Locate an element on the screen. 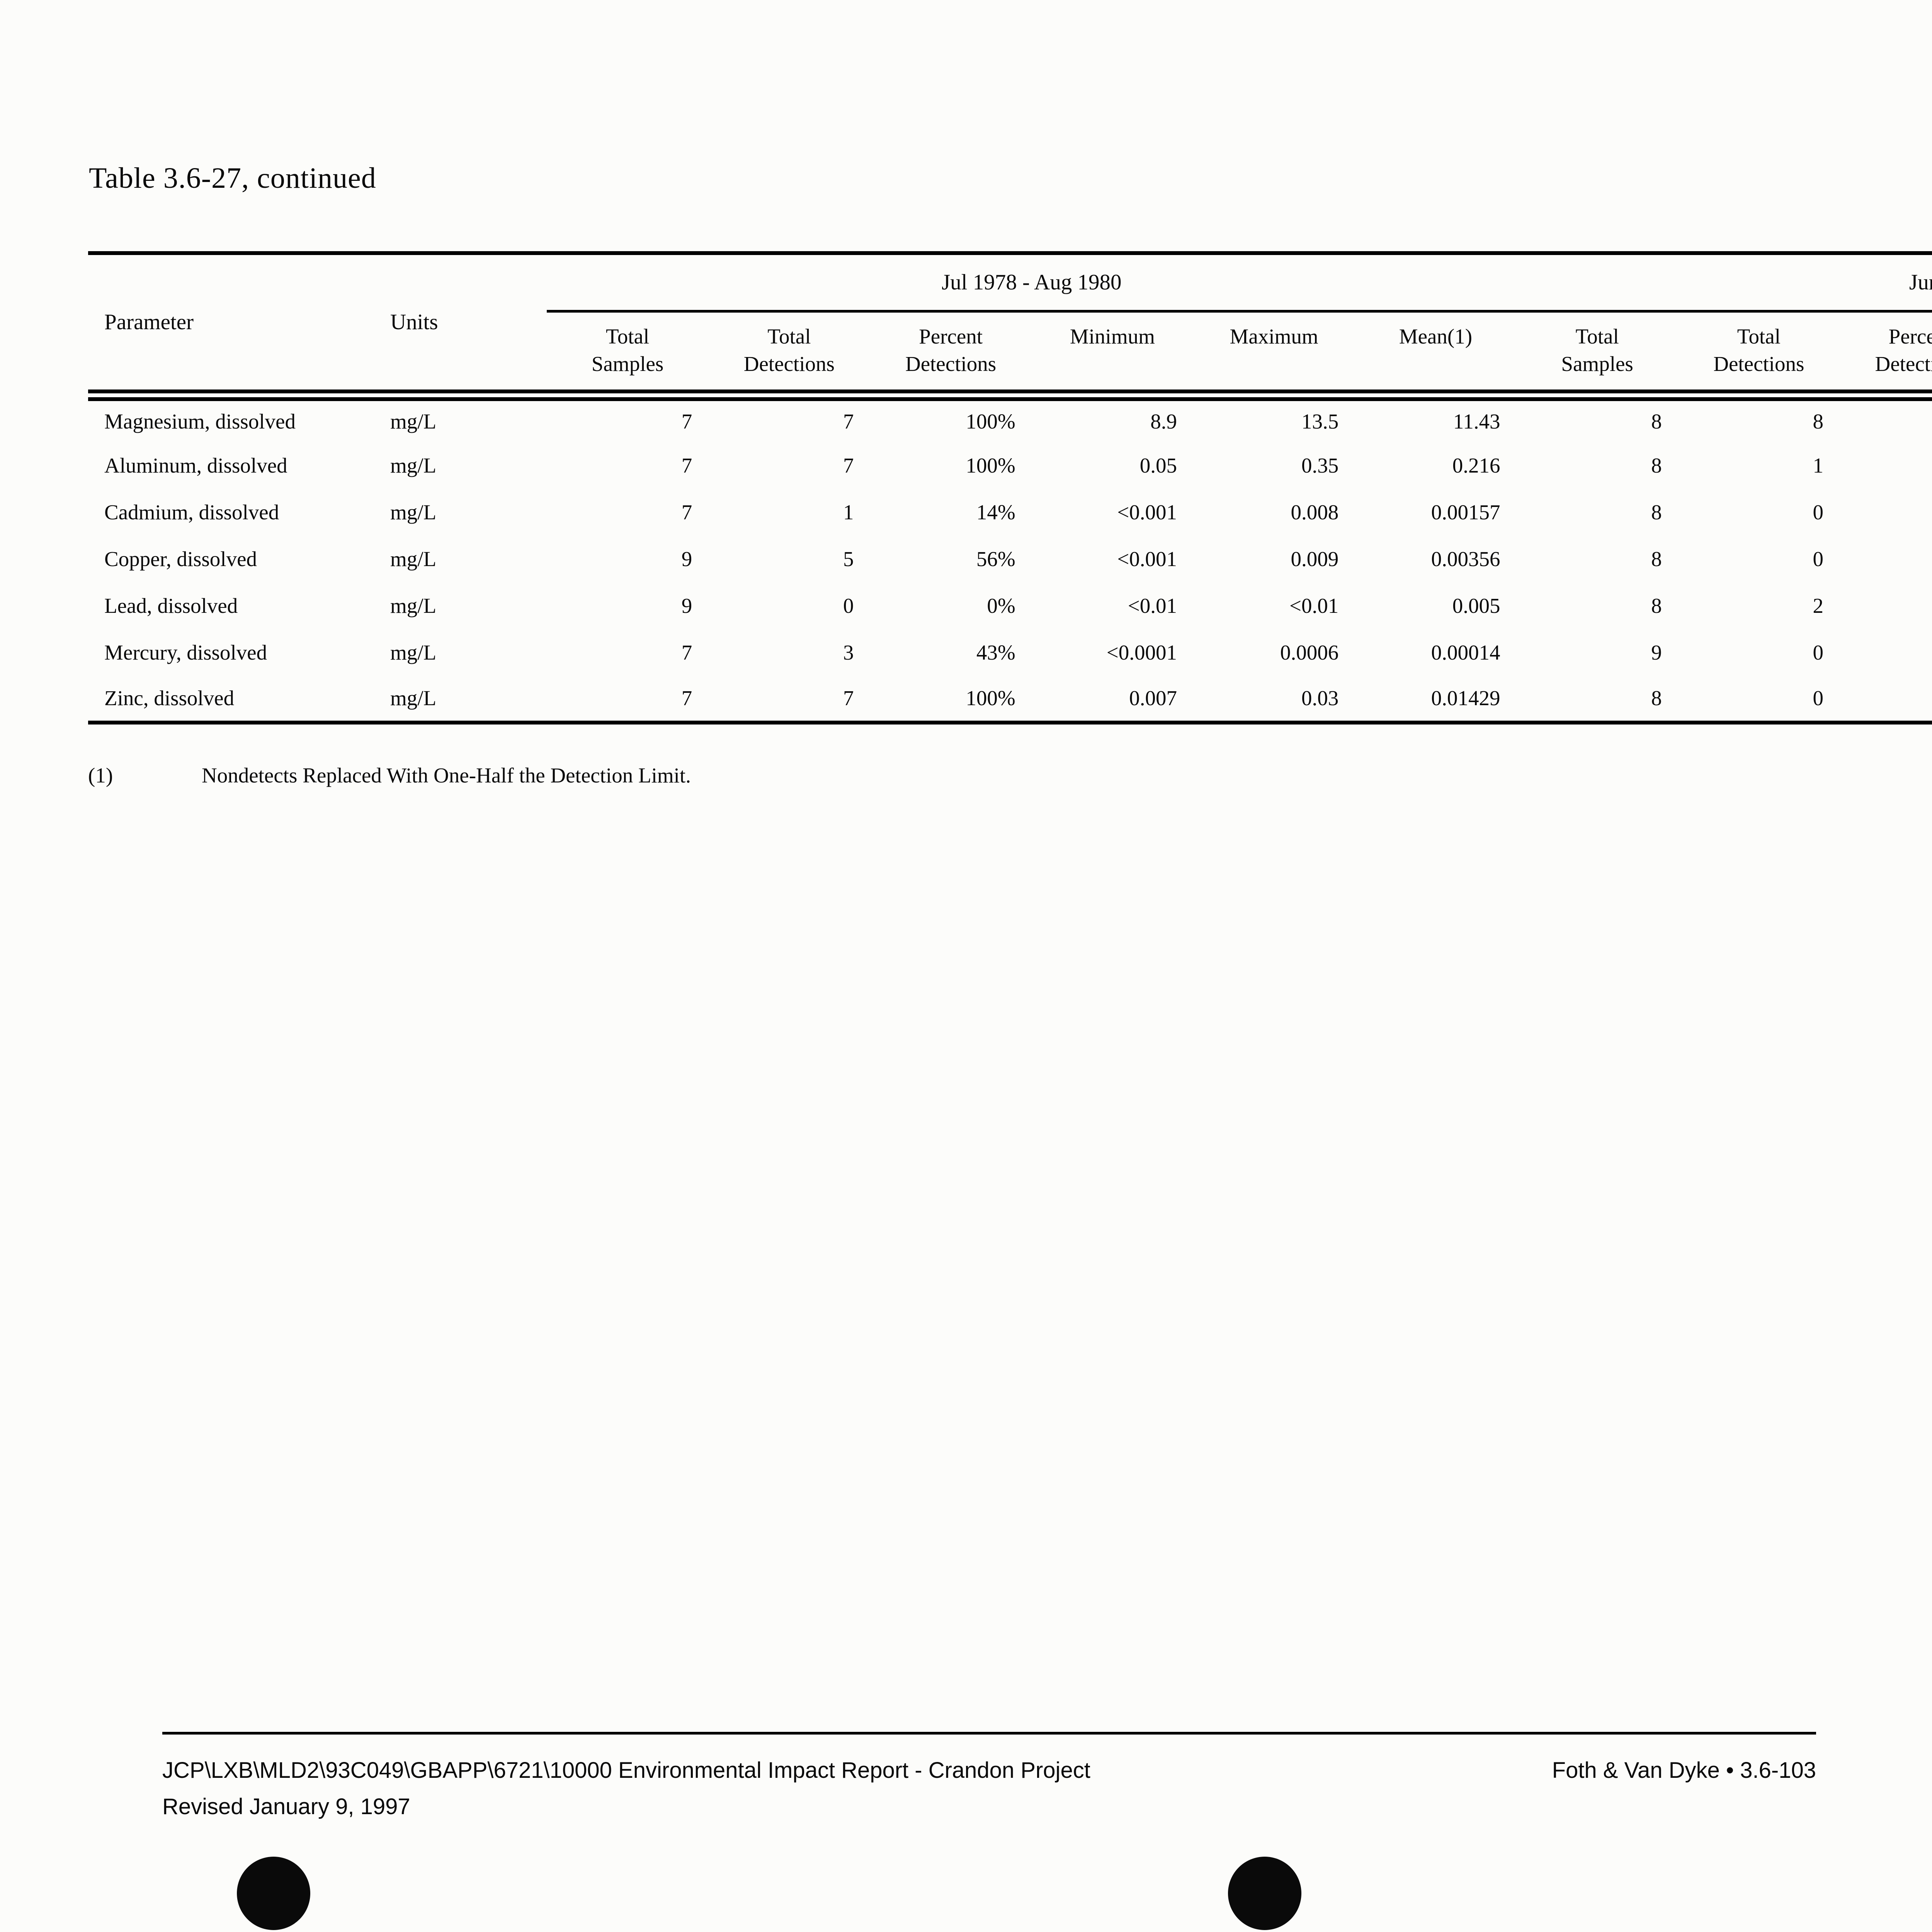  col-header-total-detections-1: Total Detections is located at coordinates (789, 356).